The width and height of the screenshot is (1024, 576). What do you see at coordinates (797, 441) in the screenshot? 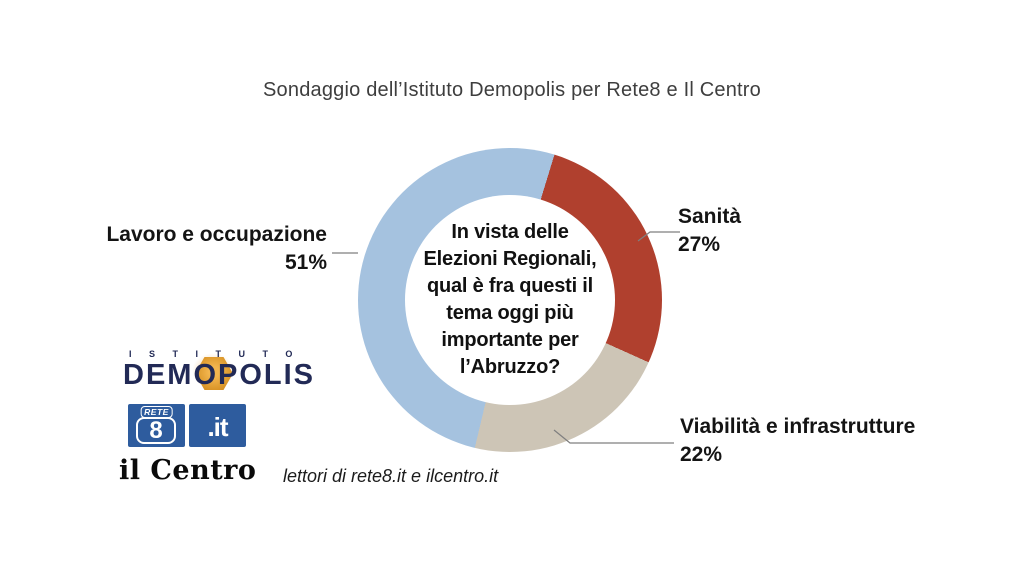
I see `callout-viabilita: Viabilità e infrastrutture 22%` at bounding box center [797, 441].